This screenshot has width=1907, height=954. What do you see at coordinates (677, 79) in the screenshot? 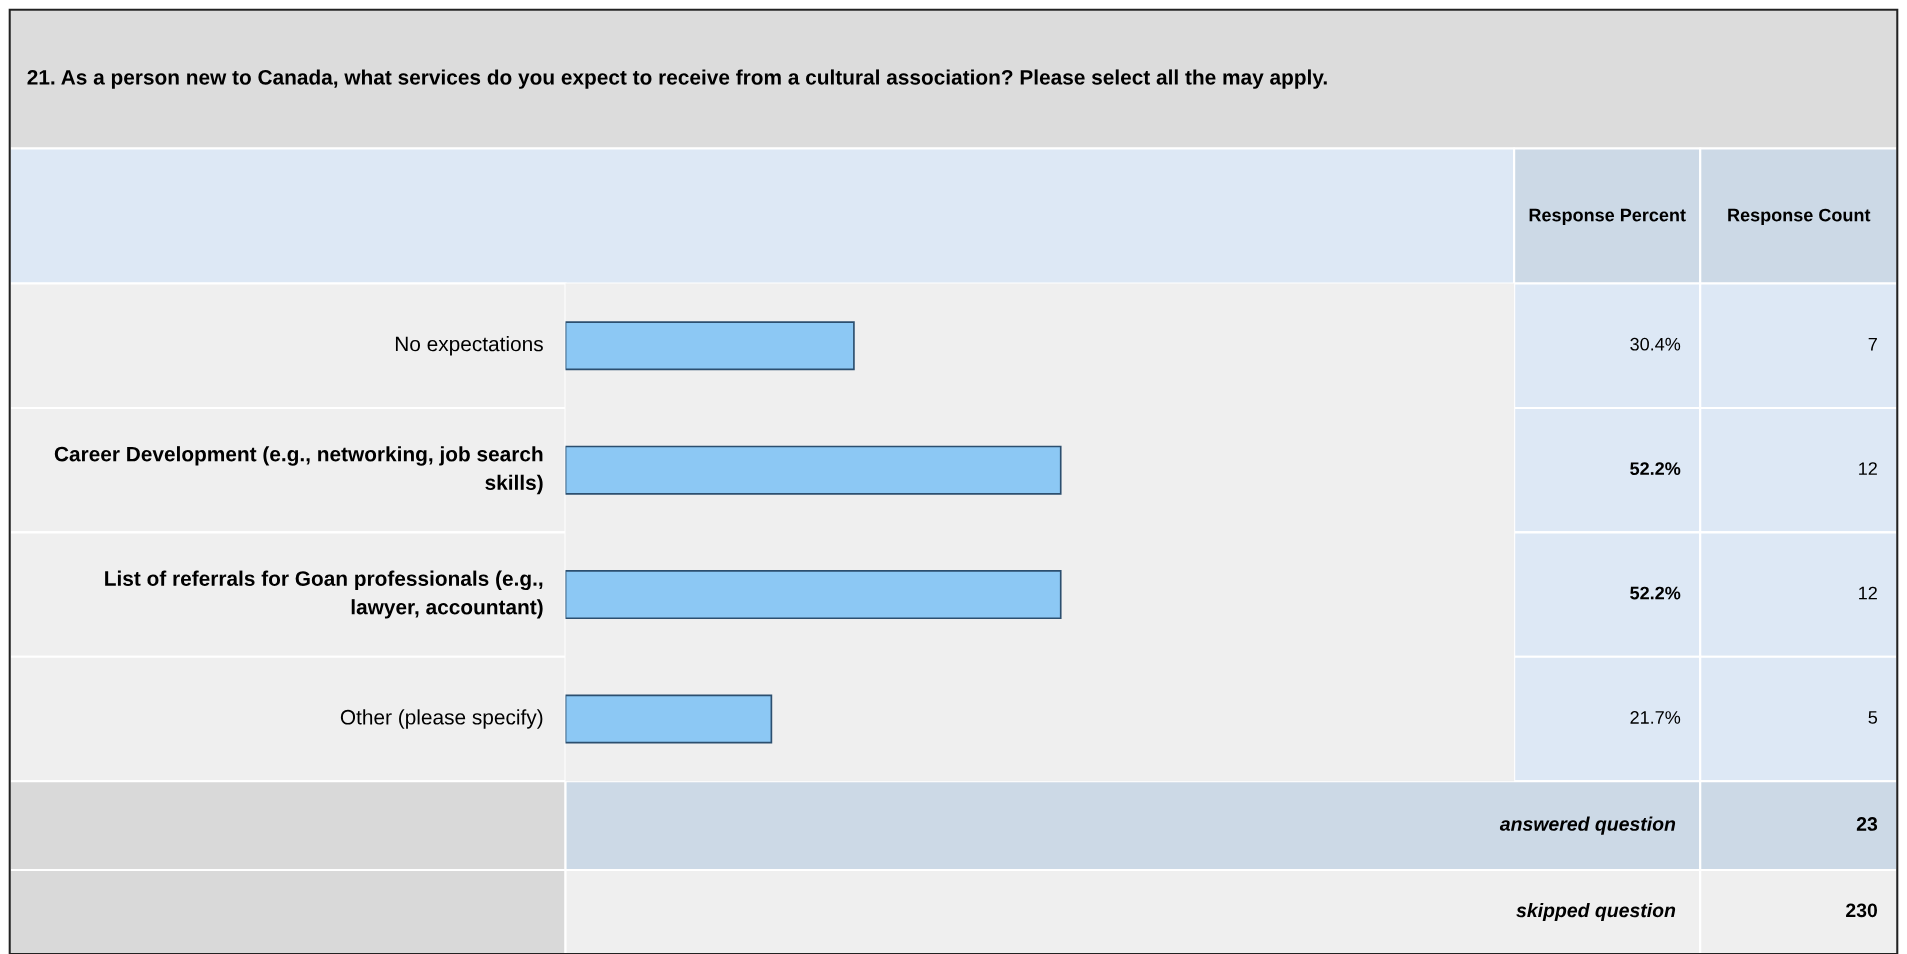
I see `chart-title: 21. As a person new to Canada, what services do you expect to receive from a cultural association? Please select all the may apply.` at bounding box center [677, 79].